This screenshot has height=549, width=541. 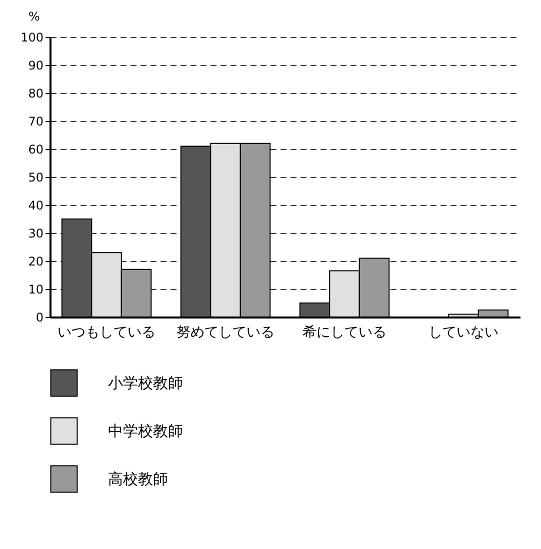 What do you see at coordinates (107, 332) in the screenshot?
I see `x-tick-label: いつもしている` at bounding box center [107, 332].